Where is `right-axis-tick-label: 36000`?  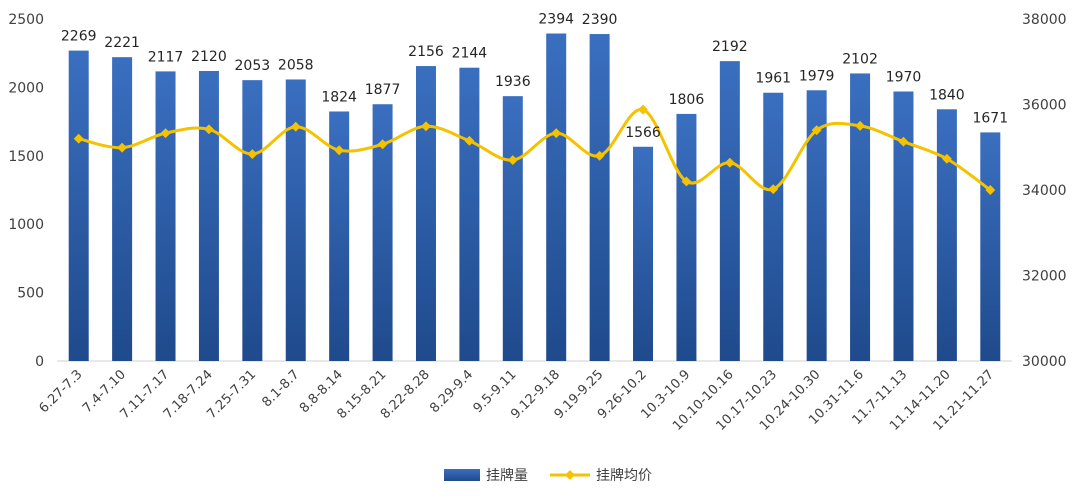 right-axis-tick-label: 36000 is located at coordinates (1044, 106).